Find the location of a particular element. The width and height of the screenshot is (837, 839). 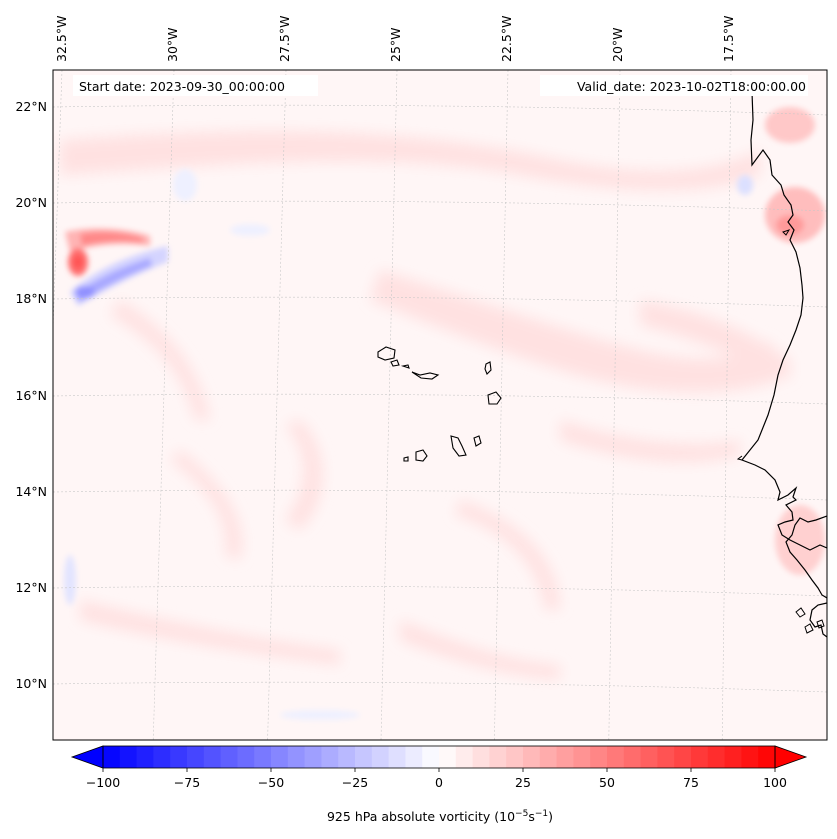

colorbar-extend-min is located at coordinates (87, 757).